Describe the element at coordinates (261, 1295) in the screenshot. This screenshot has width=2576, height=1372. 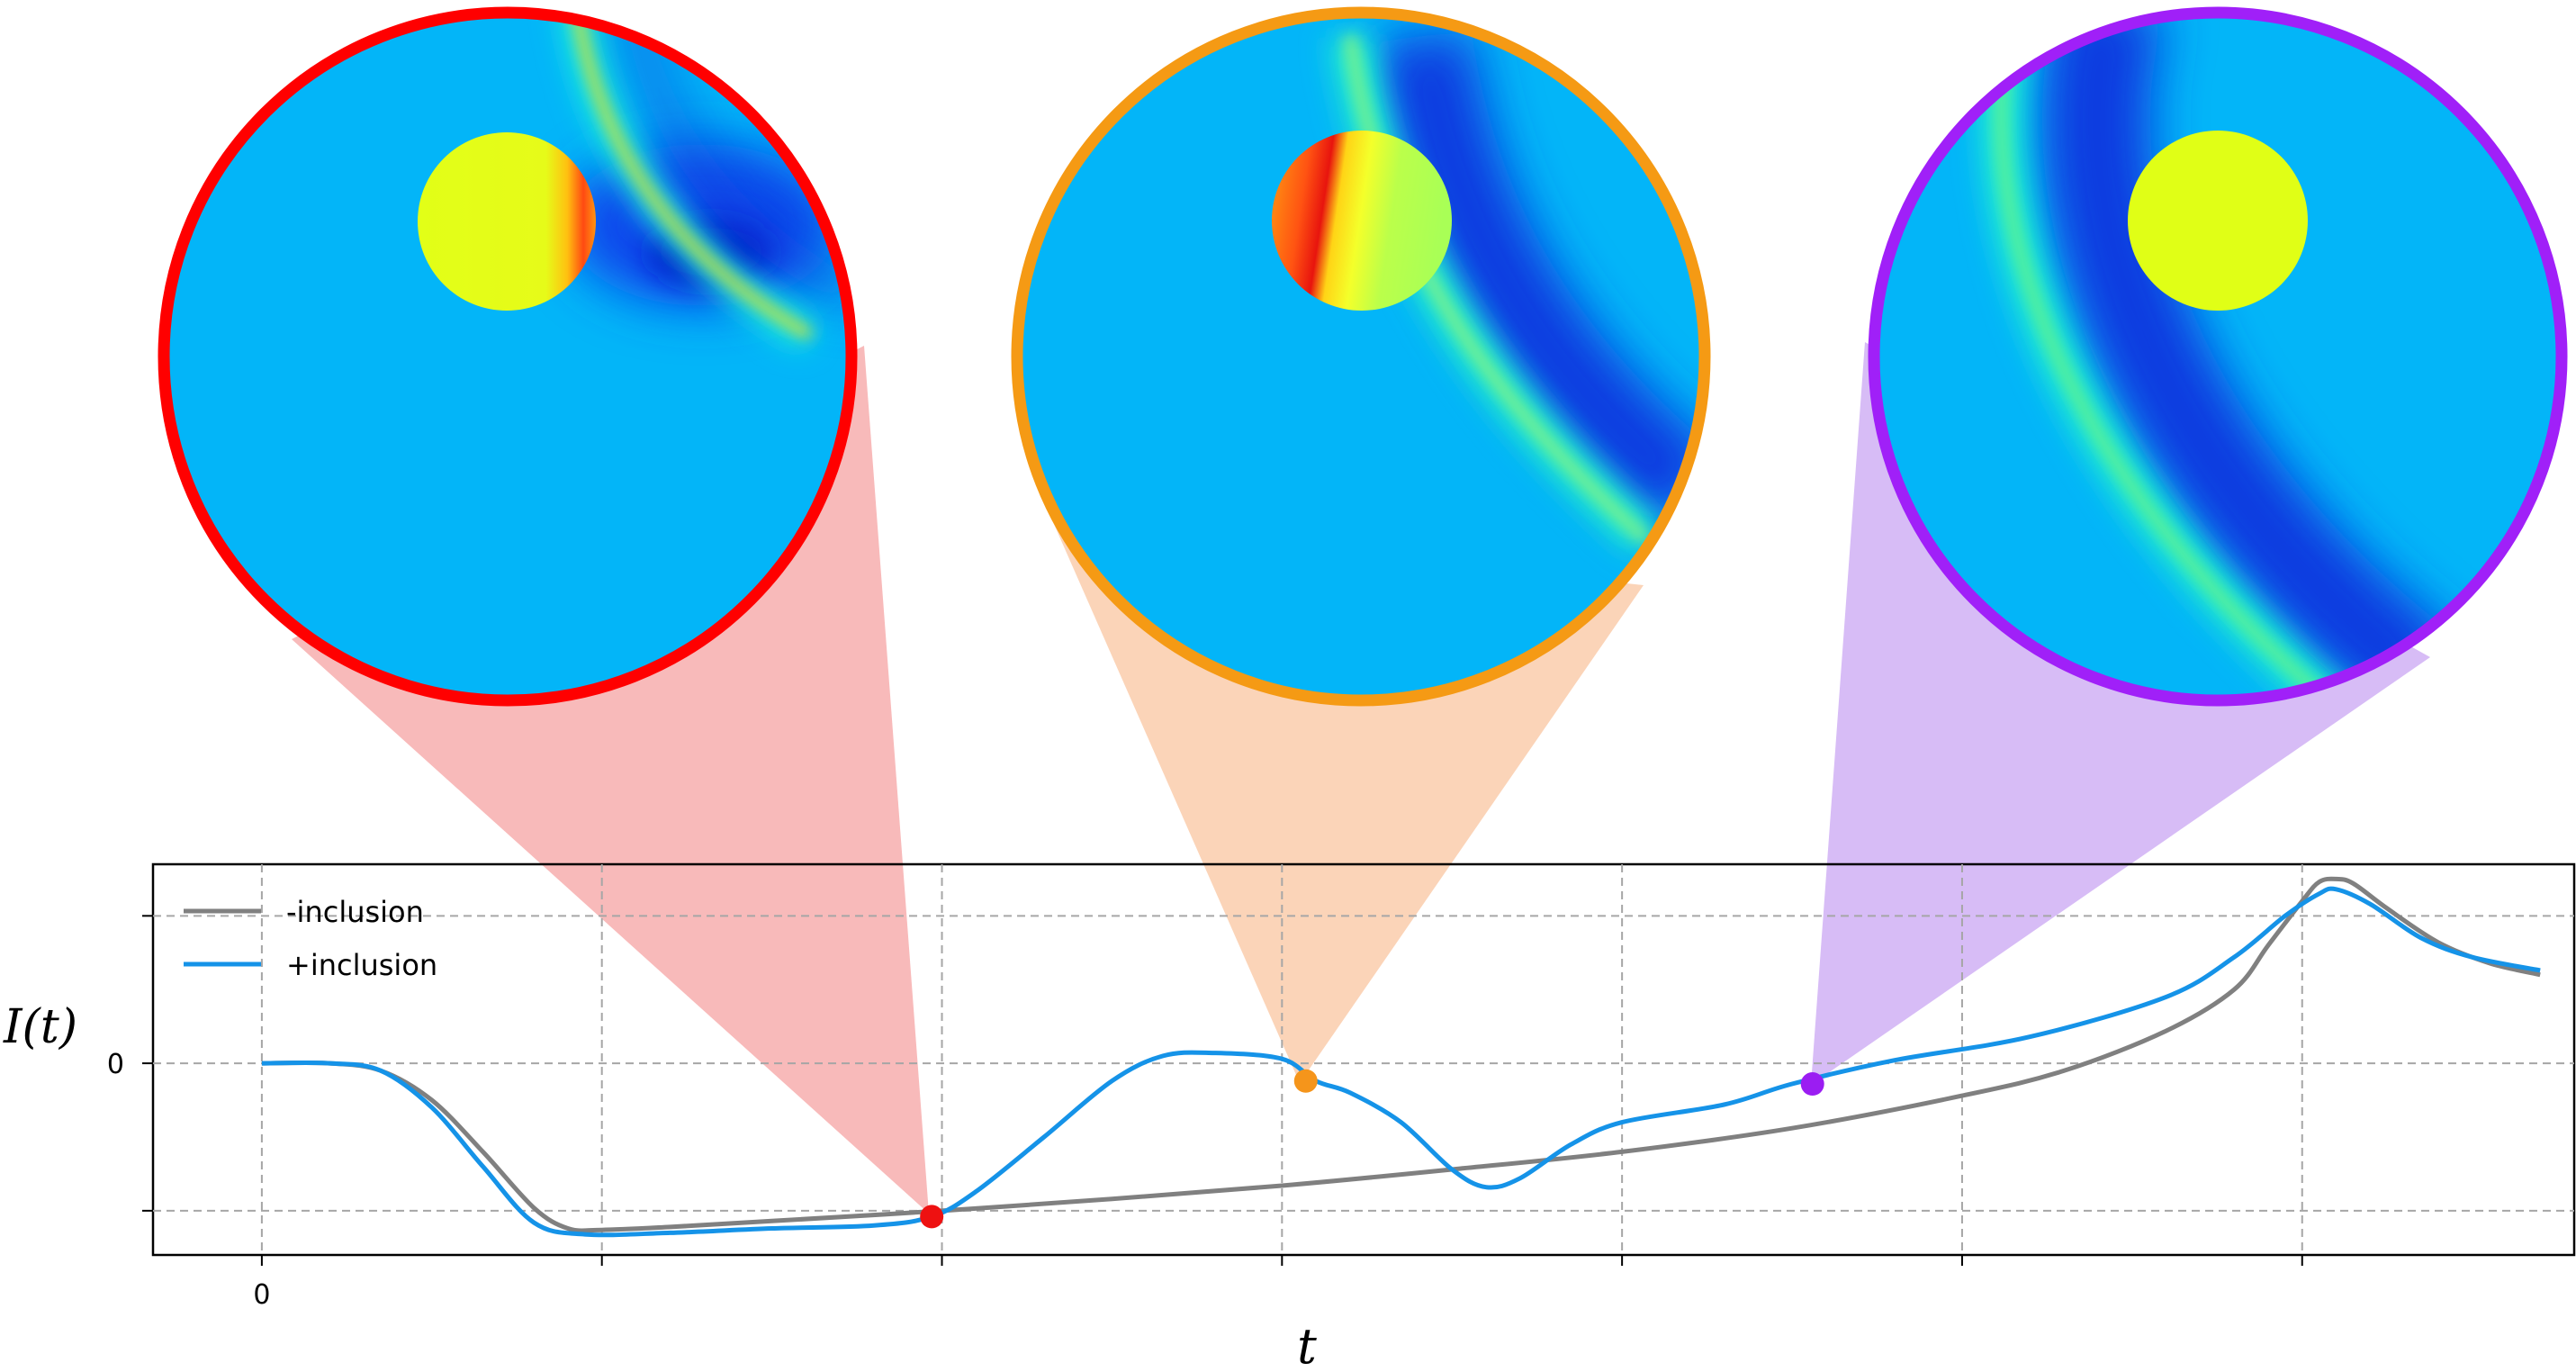
I see `x-tick-label-0: 0` at that location.